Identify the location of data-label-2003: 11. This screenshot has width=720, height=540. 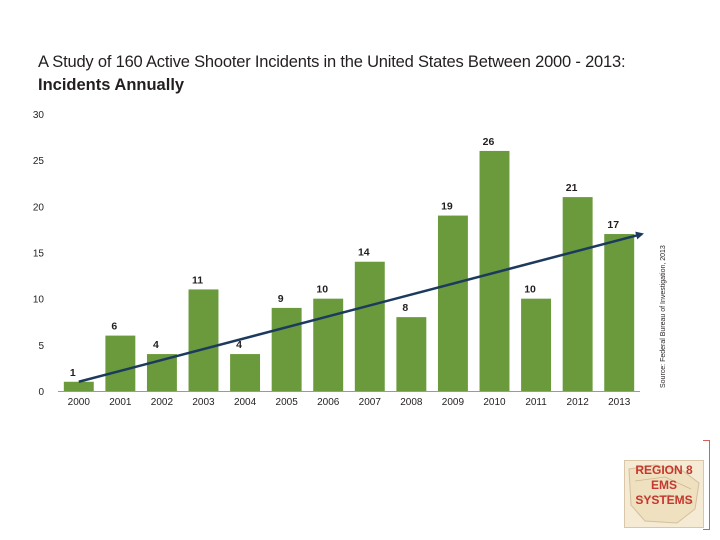
(197, 280).